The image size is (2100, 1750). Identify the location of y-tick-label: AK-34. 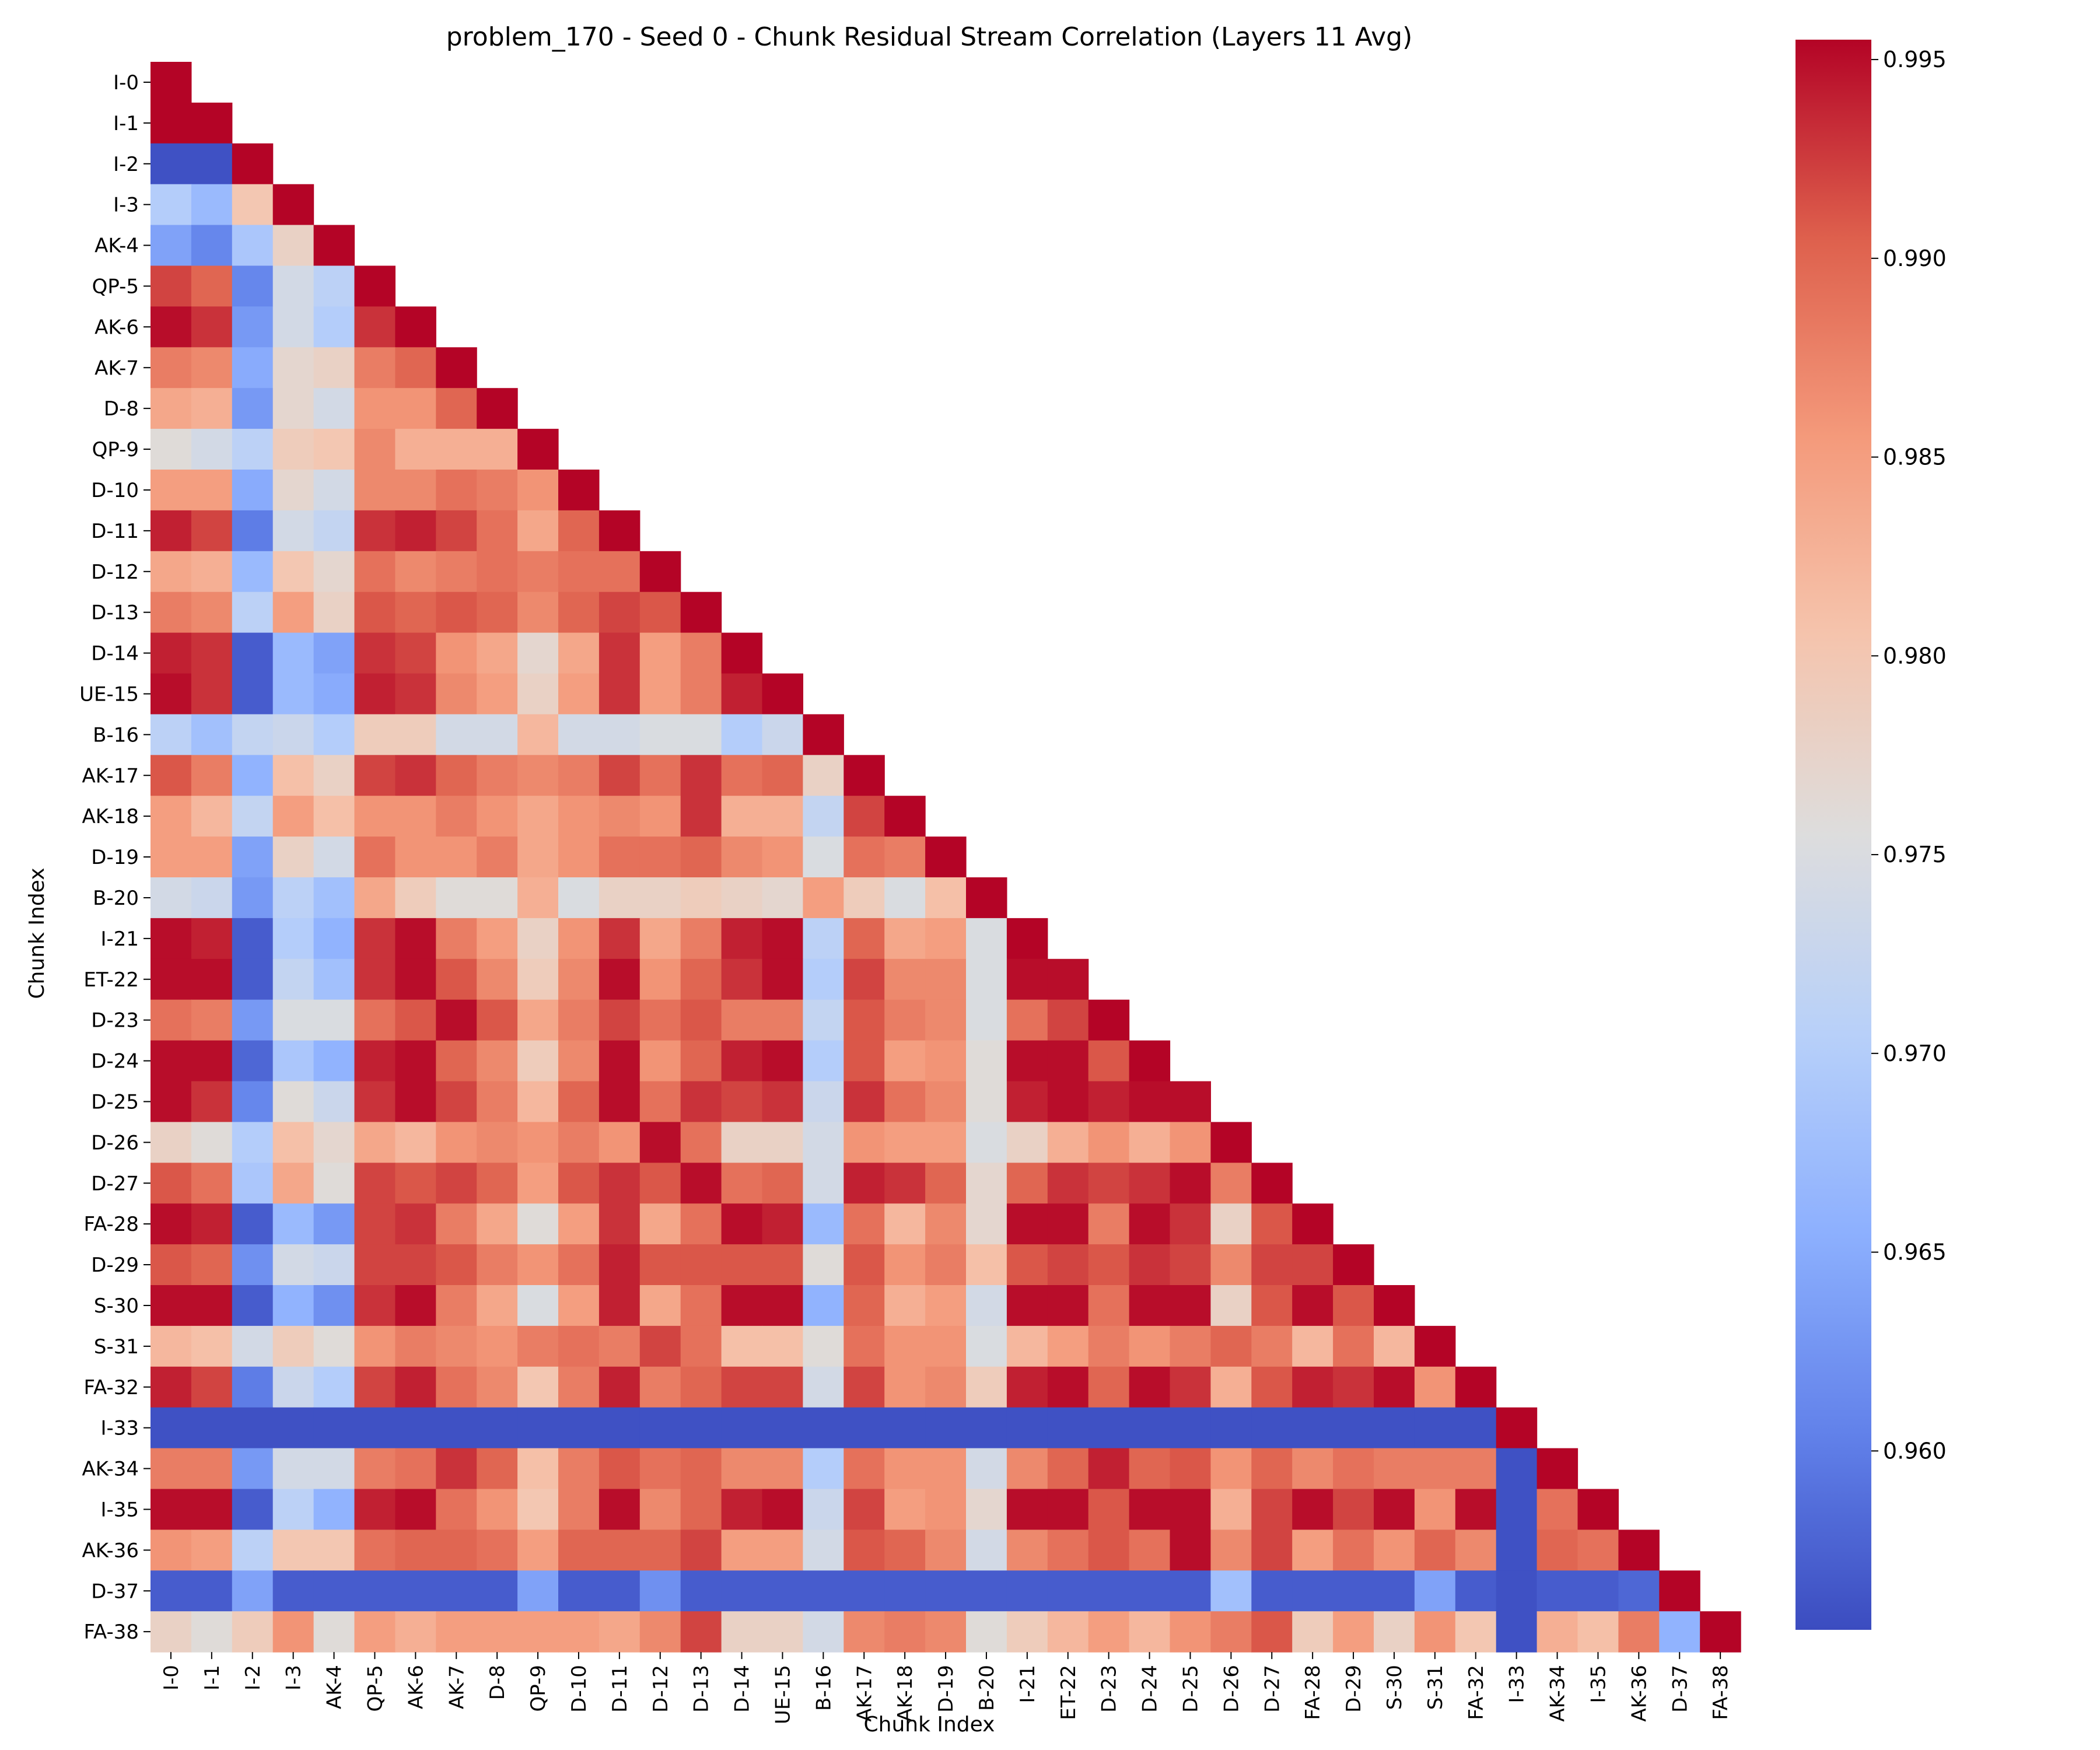
(110, 1469).